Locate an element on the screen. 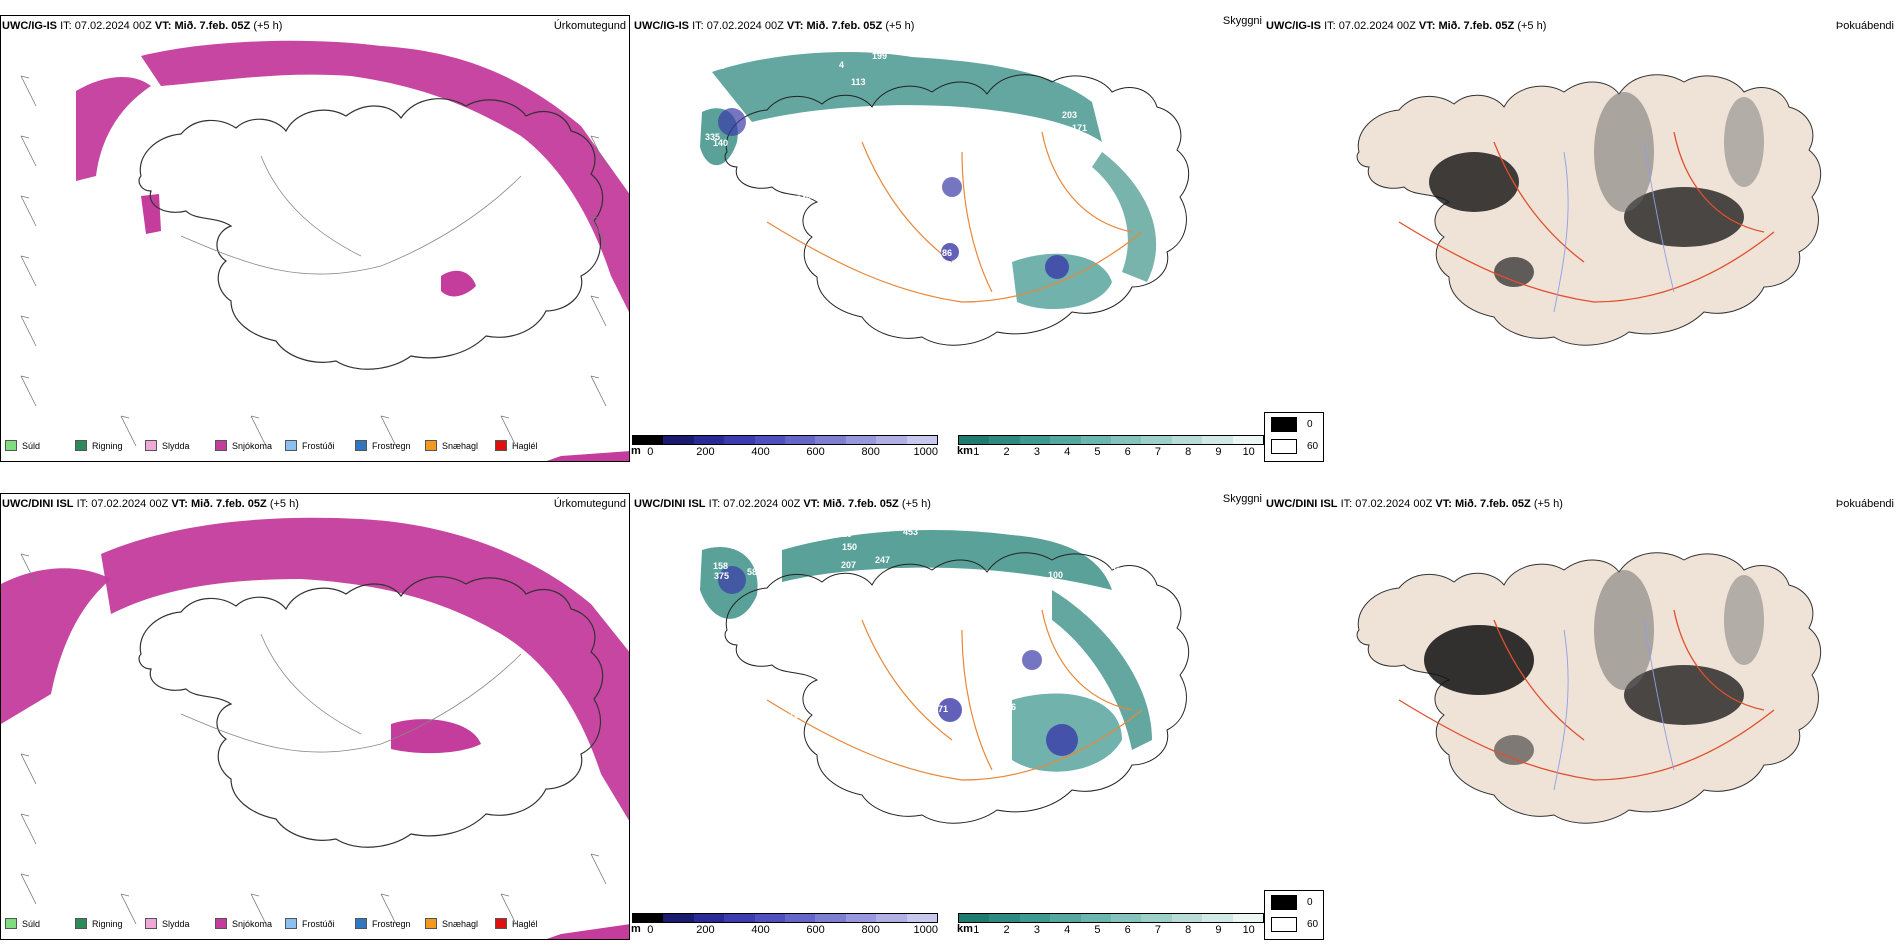  panel-type-label: Skyggni is located at coordinates (1242, 21).